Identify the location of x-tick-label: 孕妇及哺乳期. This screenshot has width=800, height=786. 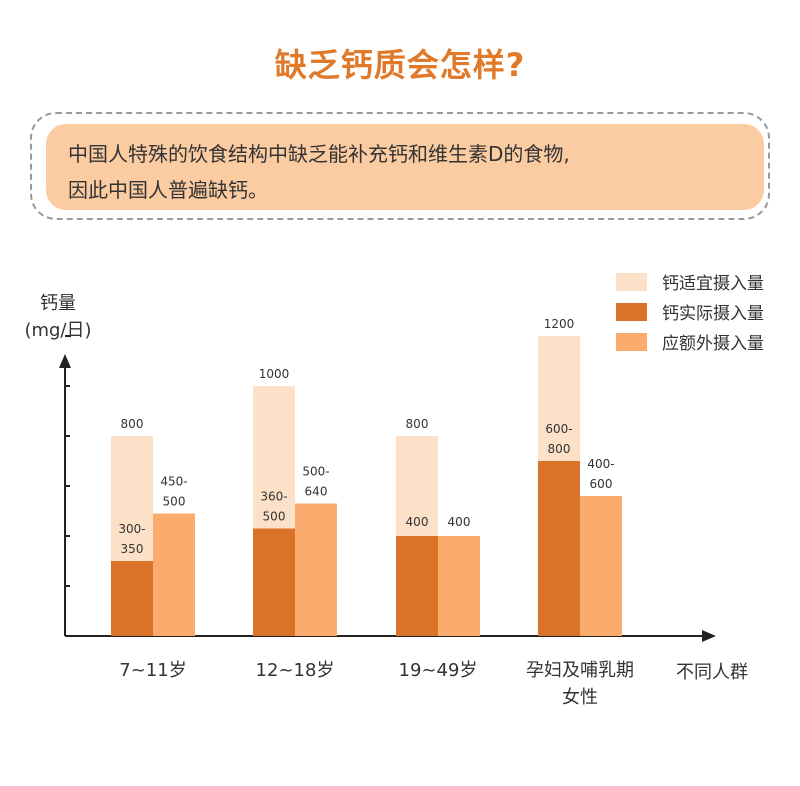
(580, 670).